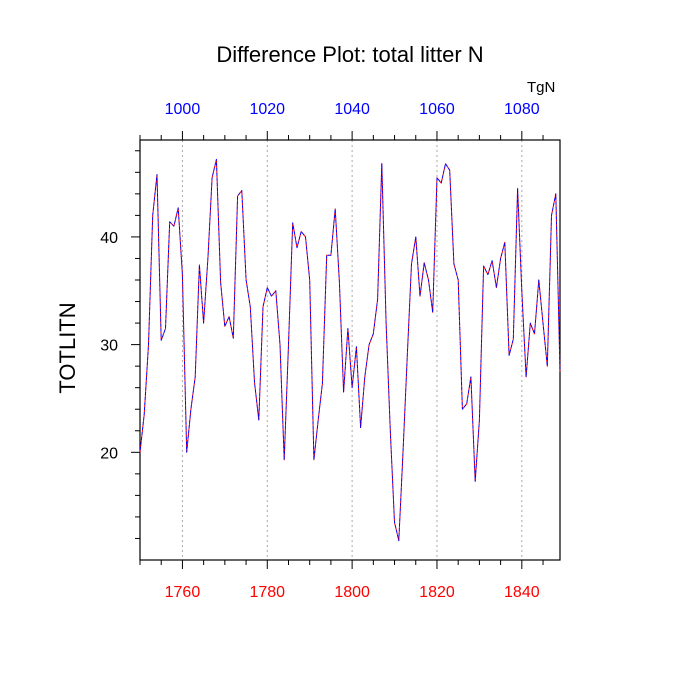 Image resolution: width=700 pixels, height=700 pixels. I want to click on x-top-tick-label: 1060, so click(437, 109).